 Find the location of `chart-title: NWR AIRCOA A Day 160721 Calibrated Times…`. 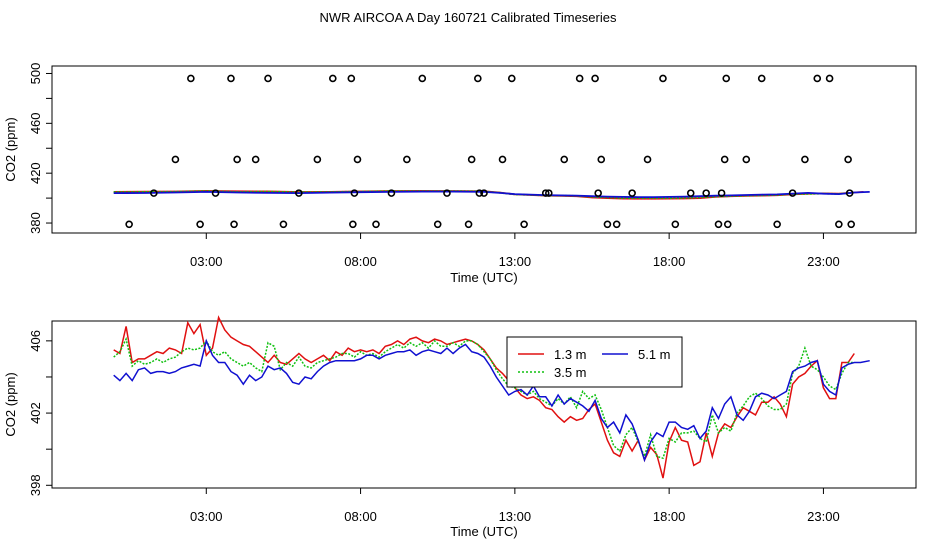

chart-title: NWR AIRCOA A Day 160721 Calibrated Times… is located at coordinates (468, 17).